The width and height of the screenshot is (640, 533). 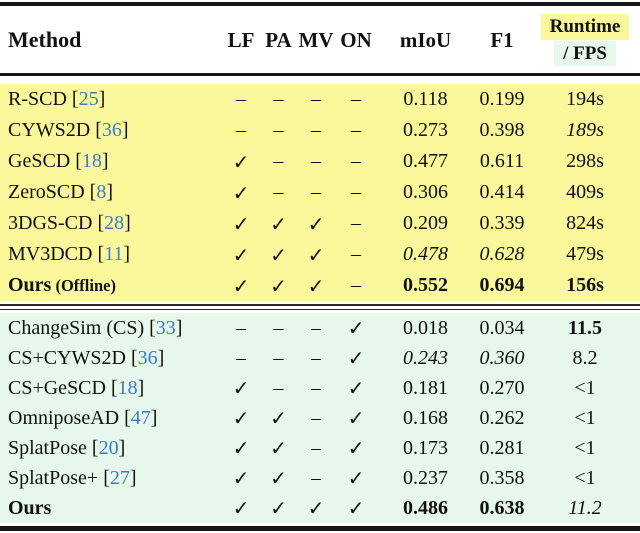 I want to click on runtime-value: 8.2, so click(x=585, y=357).